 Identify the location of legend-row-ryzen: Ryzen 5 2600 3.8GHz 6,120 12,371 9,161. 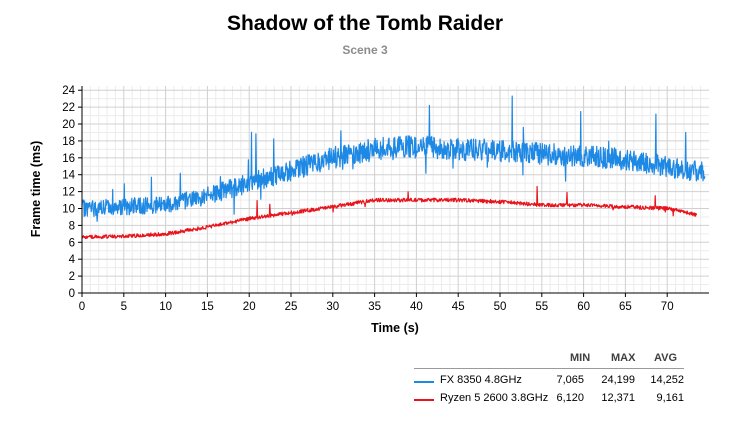
(549, 400).